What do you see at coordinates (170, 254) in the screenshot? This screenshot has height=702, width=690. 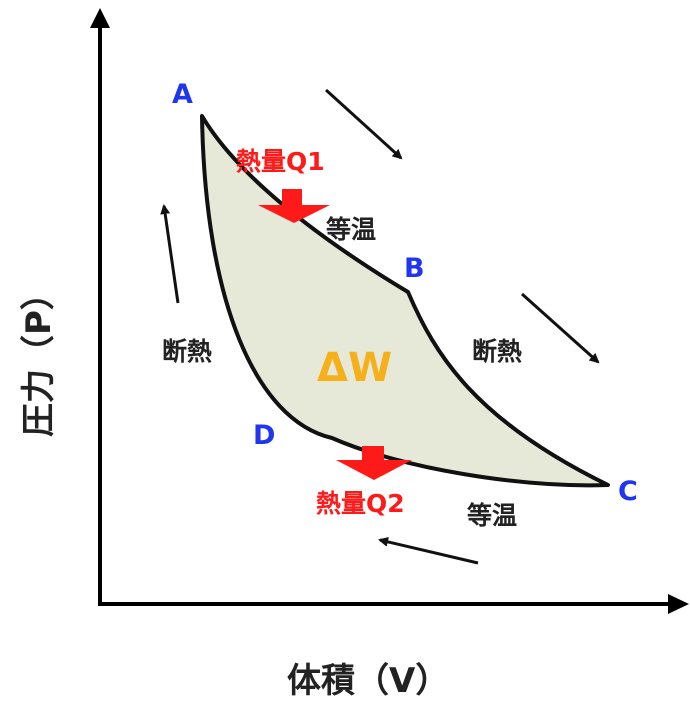 I see `direction-arrow-da` at bounding box center [170, 254].